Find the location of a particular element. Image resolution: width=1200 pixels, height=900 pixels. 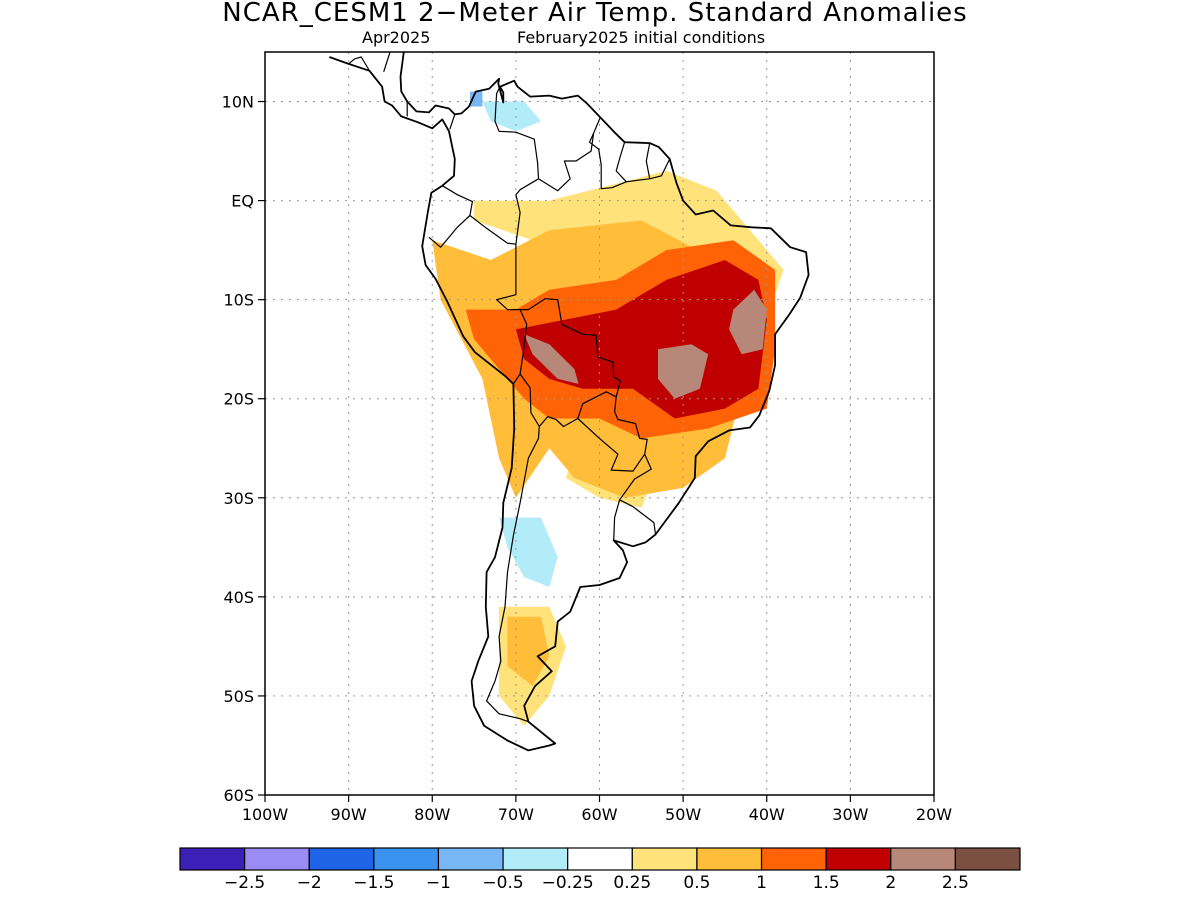

colorbar-label: 2 is located at coordinates (890, 883).